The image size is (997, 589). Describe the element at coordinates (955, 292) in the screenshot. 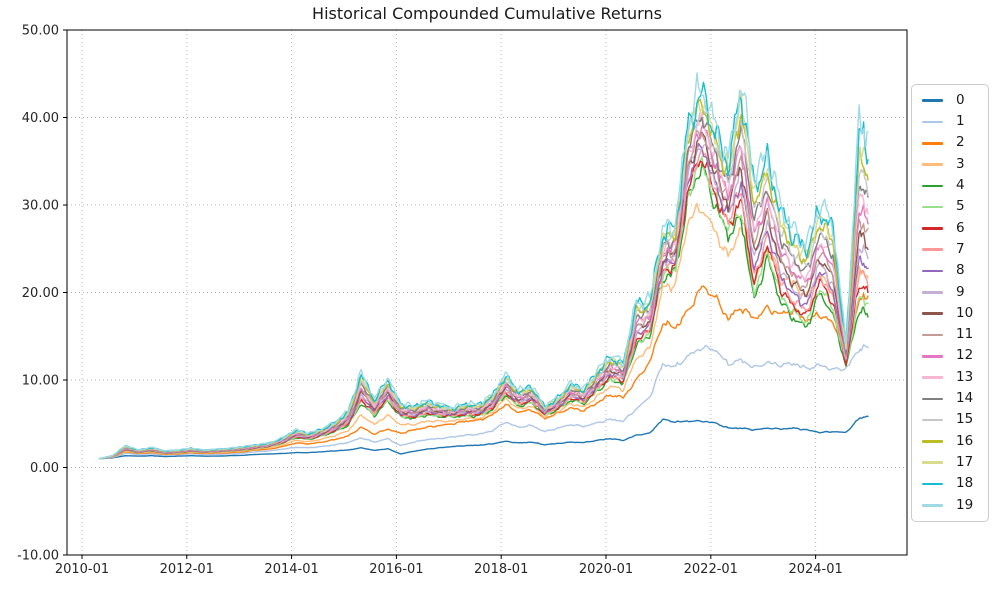

I see `legend-item-9: 9` at that location.